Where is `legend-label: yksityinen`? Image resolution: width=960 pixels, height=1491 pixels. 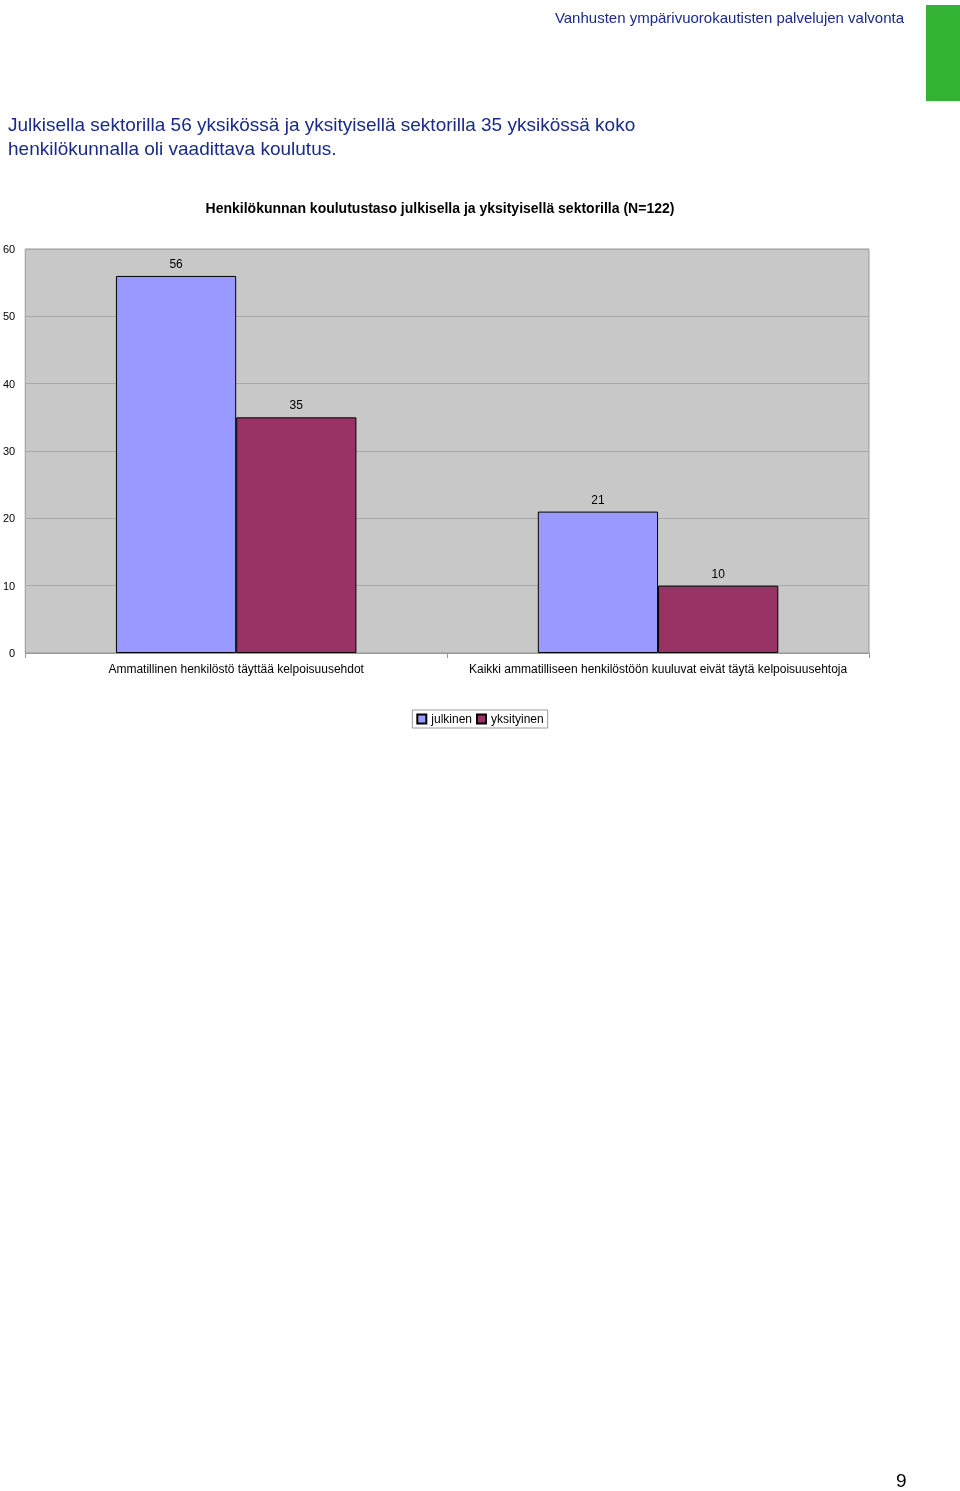 legend-label: yksityinen is located at coordinates (517, 719).